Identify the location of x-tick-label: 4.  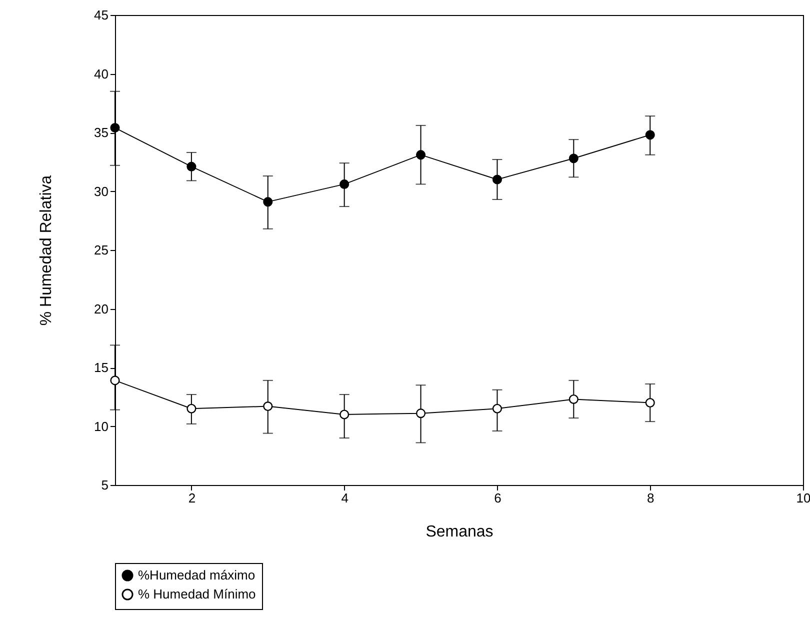
(344, 498).